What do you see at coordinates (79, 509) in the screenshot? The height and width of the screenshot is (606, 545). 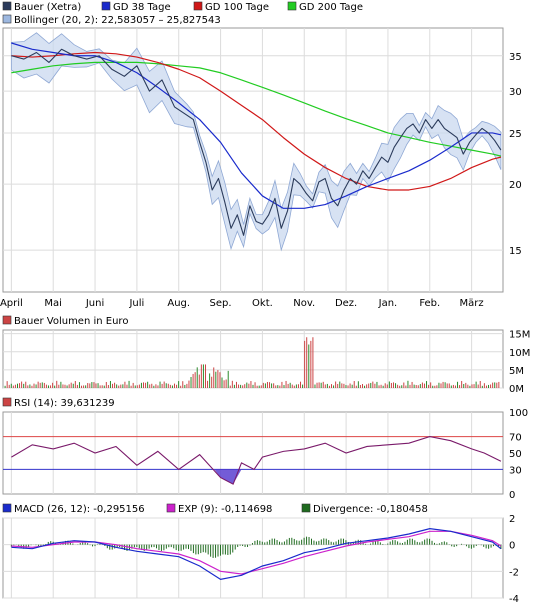 I see `legend-label: MACD (26, 12): -0,295156` at bounding box center [79, 509].